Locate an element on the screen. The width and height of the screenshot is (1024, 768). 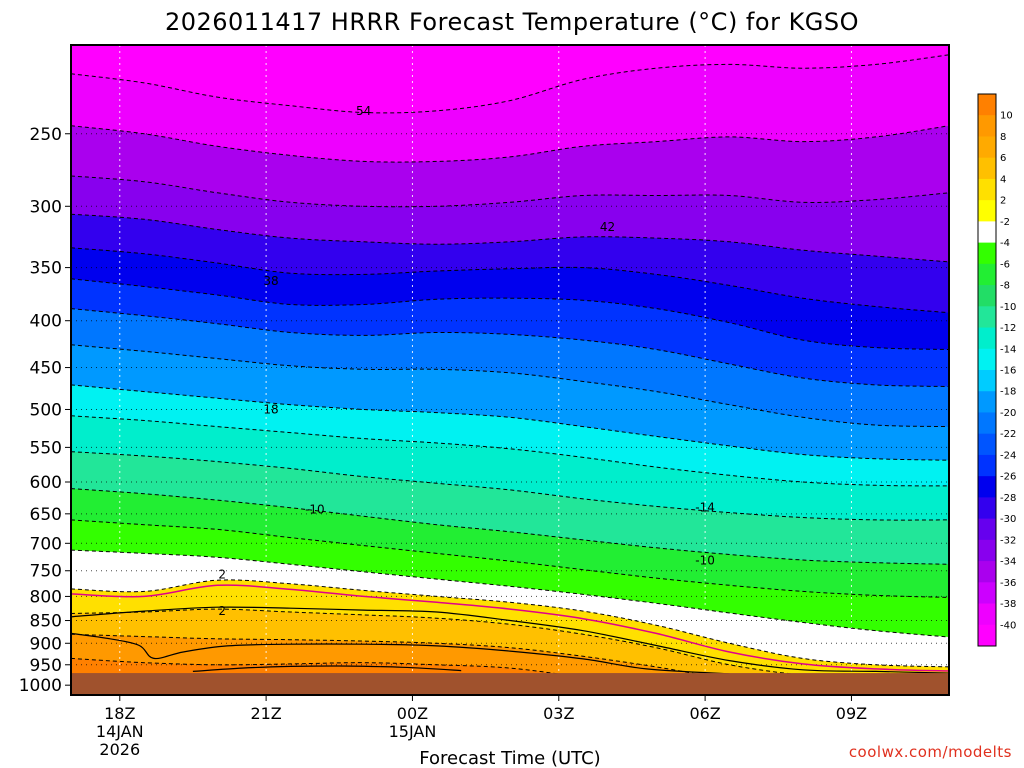
contour-label: -14 is located at coordinates (705, 508).